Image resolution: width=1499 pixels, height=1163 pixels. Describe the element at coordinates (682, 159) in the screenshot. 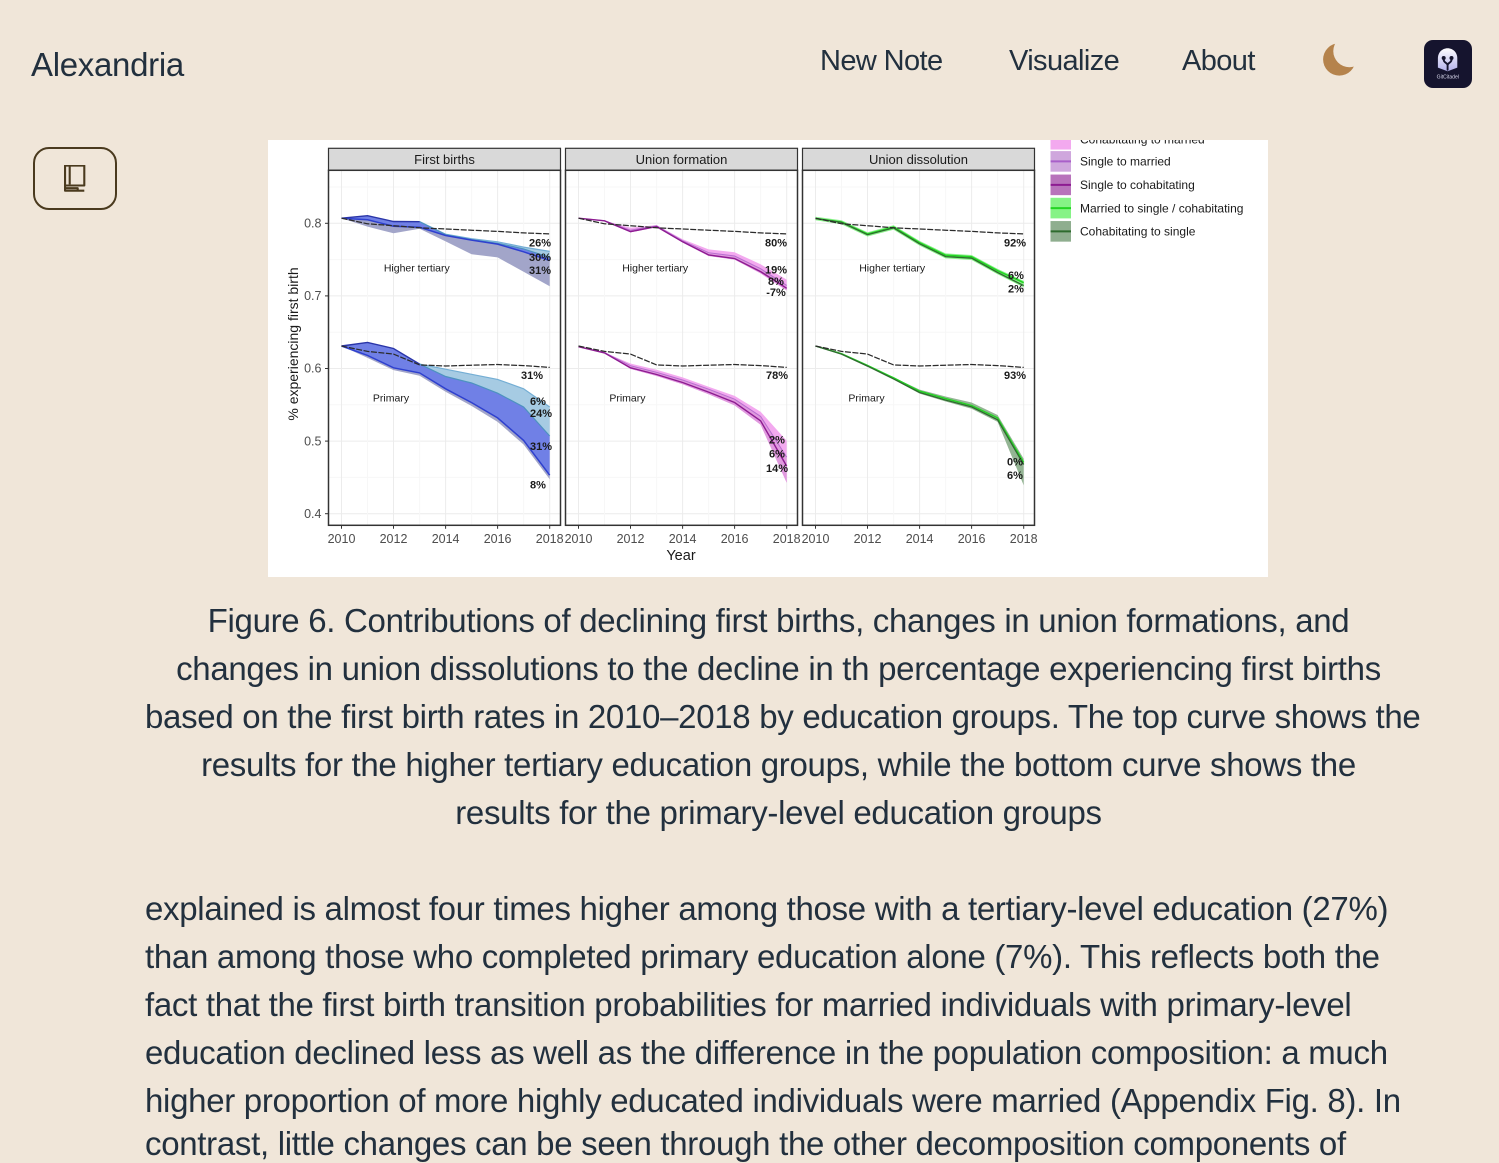

I see `svg-text: Union formation` at that location.